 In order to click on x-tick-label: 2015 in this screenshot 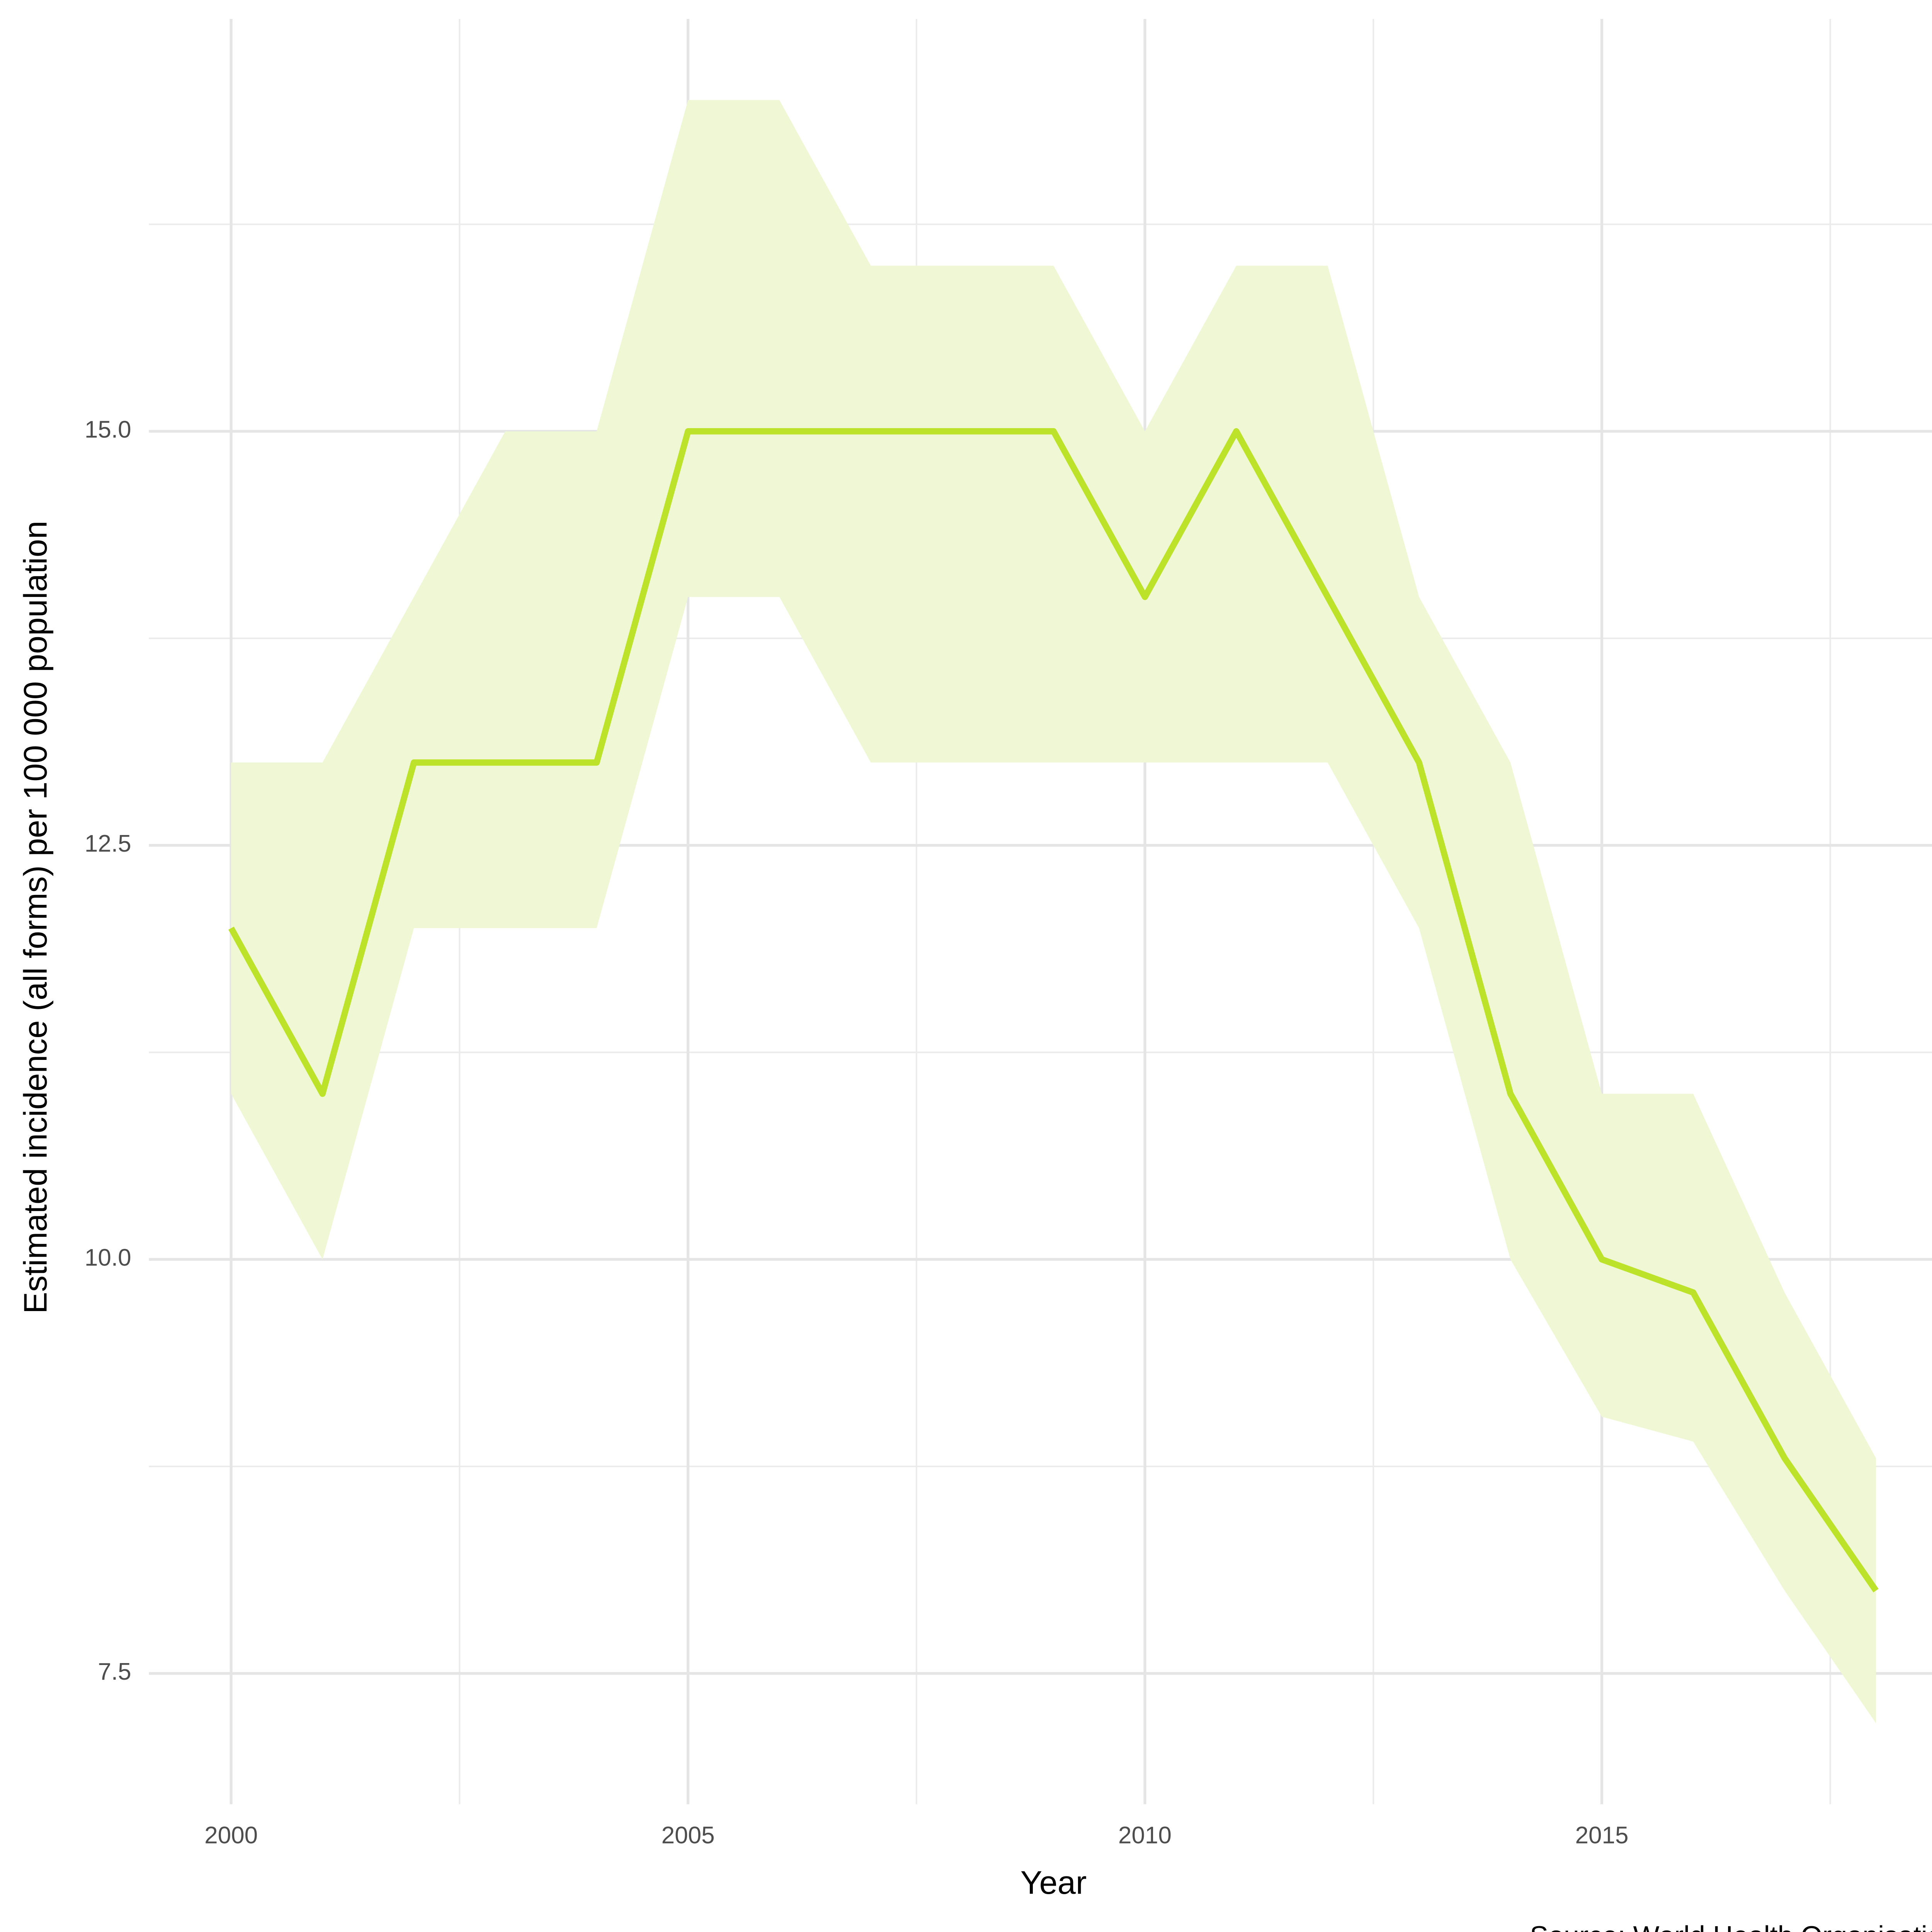, I will do `click(1601, 1836)`.